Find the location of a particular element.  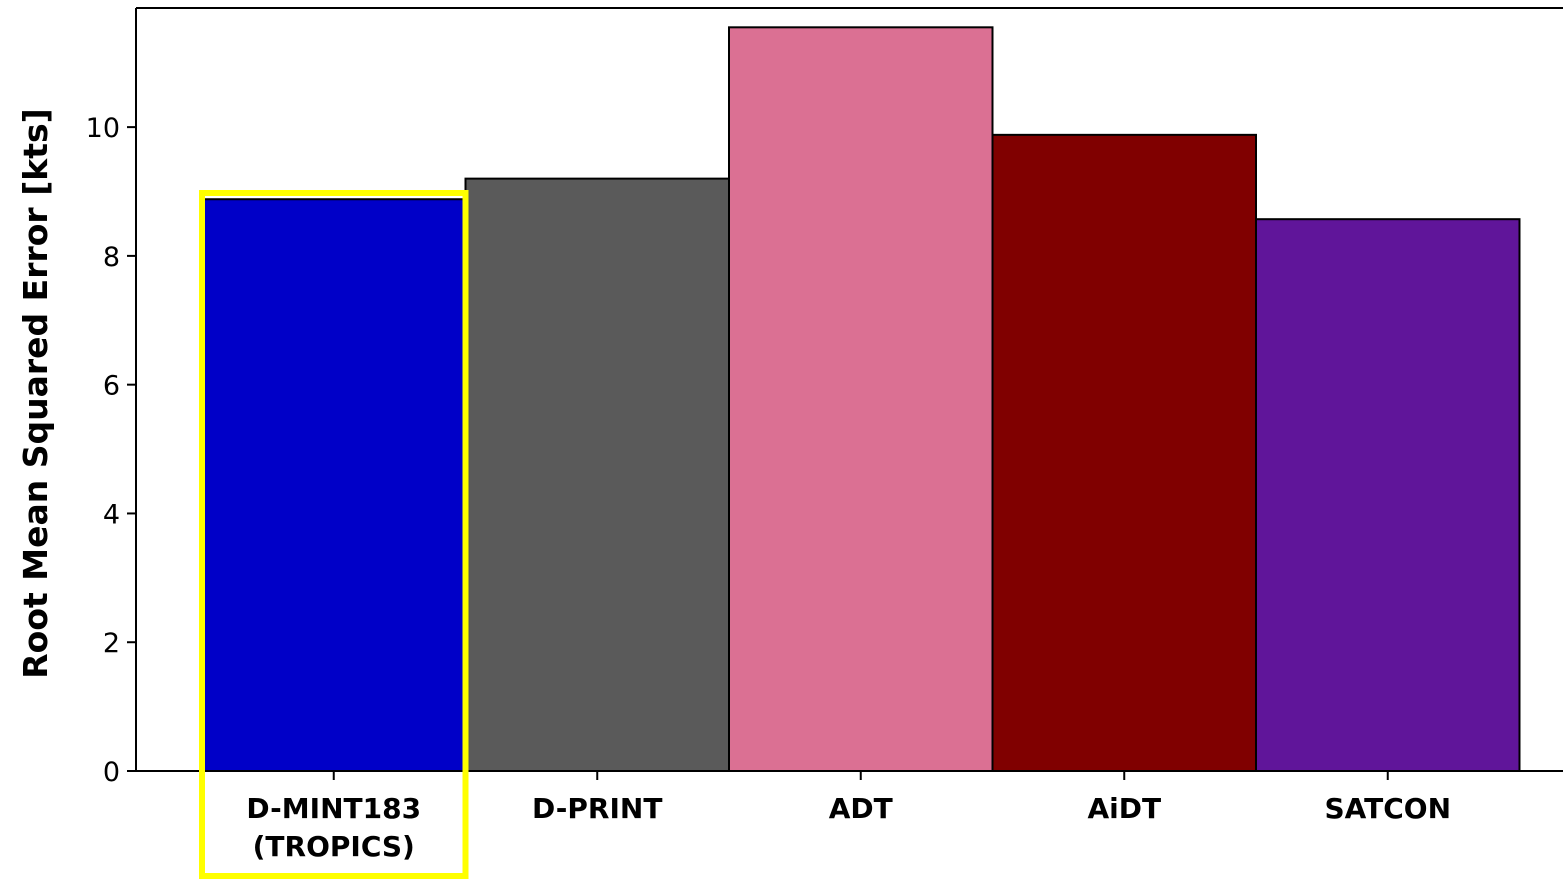

x-tick-label-3: AiDT is located at coordinates (1124, 808).